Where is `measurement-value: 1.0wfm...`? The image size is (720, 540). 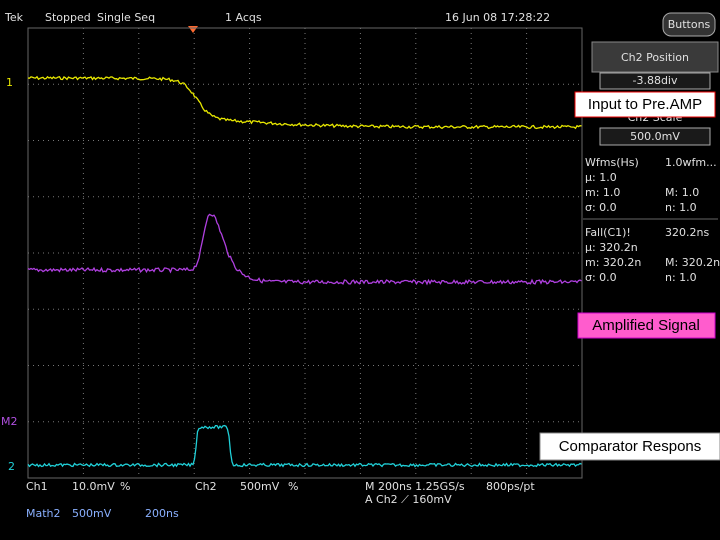 measurement-value: 1.0wfm... is located at coordinates (691, 162).